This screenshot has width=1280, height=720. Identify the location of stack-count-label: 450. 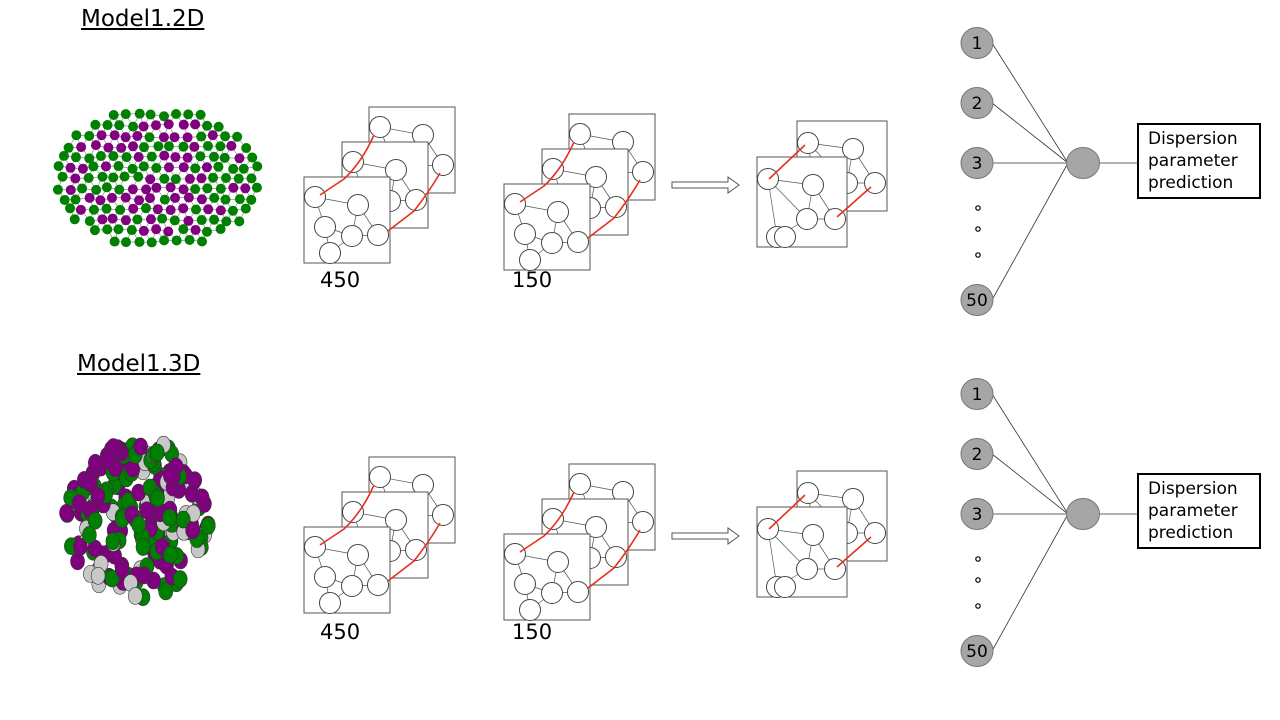
(340, 632).